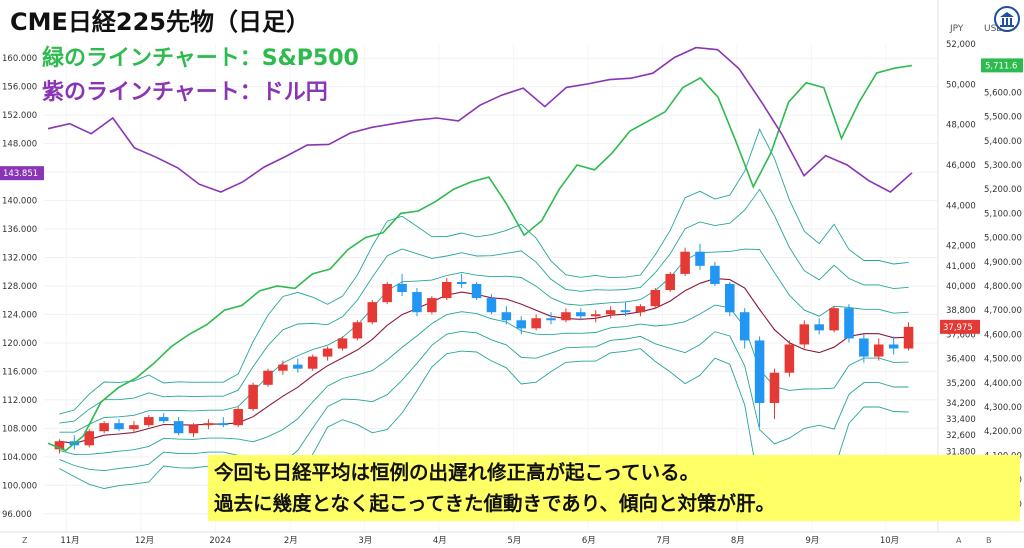 This screenshot has width=1024, height=548. I want to click on sp500-tick-label: 5,500.00, so click(1003, 118).